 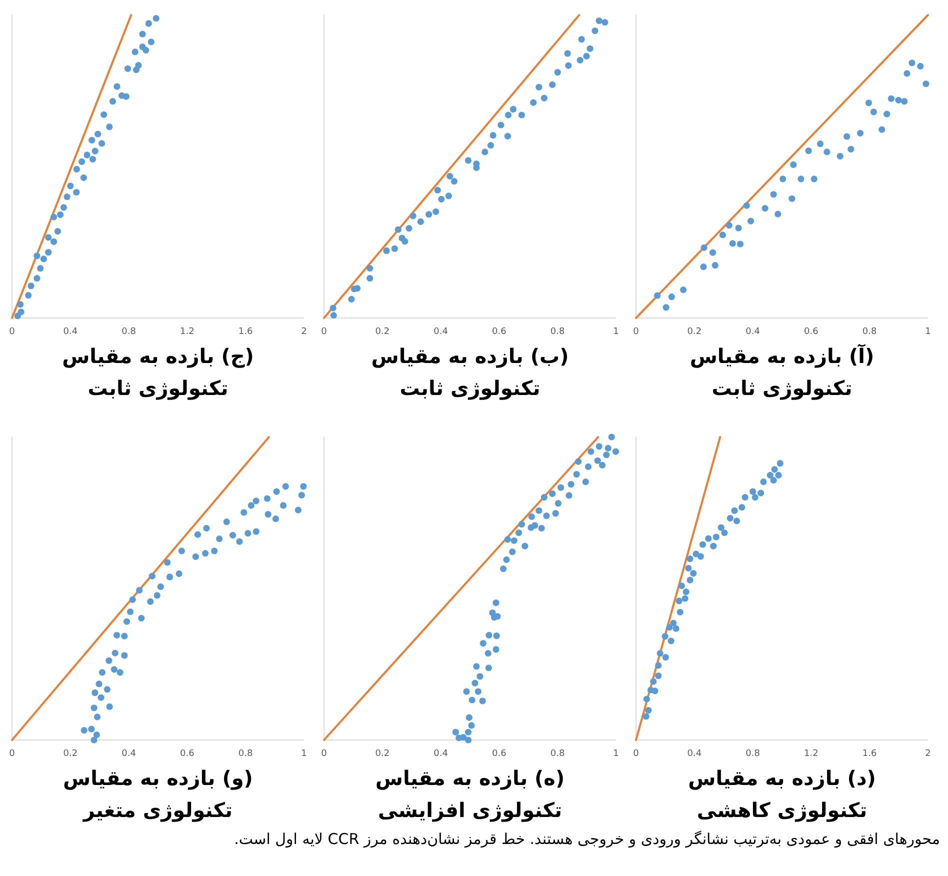 What do you see at coordinates (129, 332) in the screenshot?
I see `x-tick-label: 0.8` at bounding box center [129, 332].